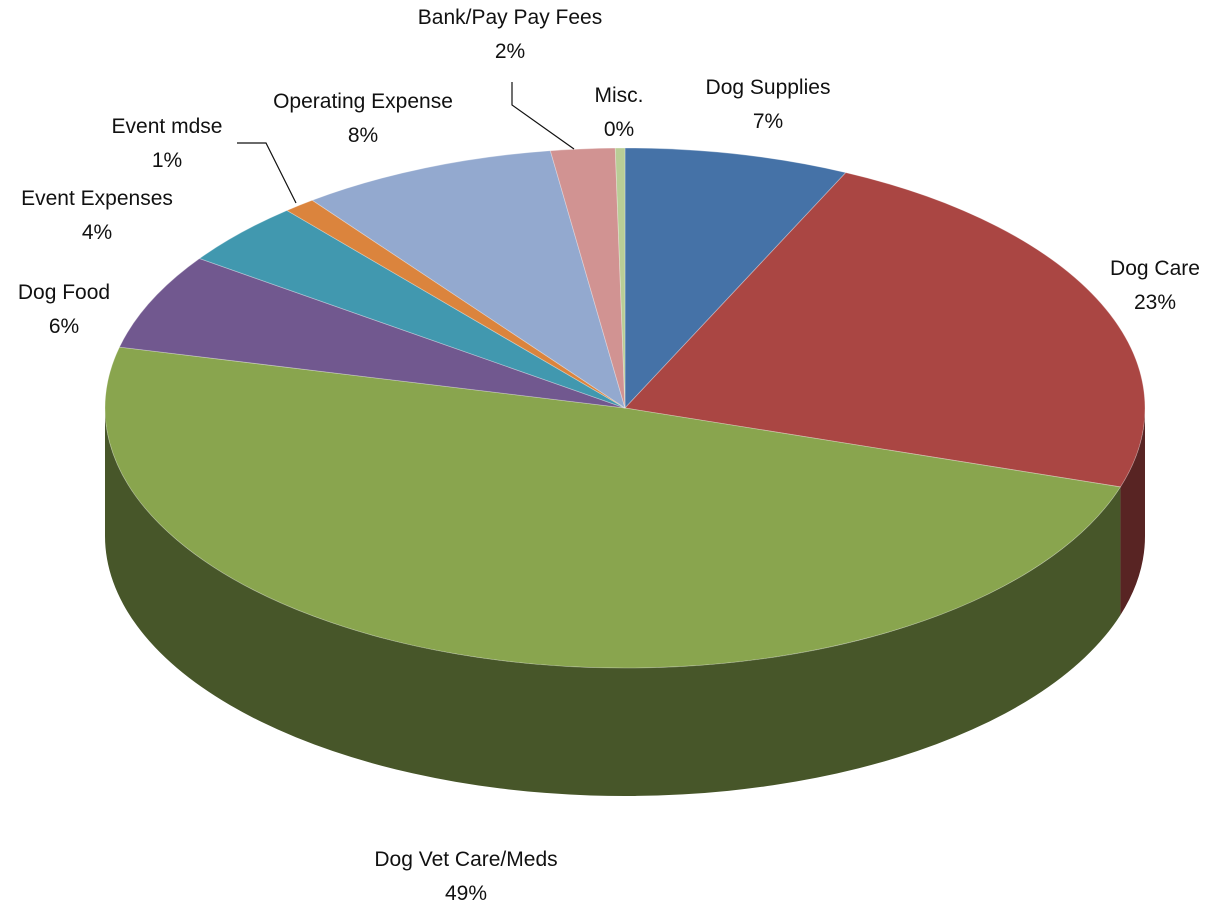 The width and height of the screenshot is (1226, 906). I want to click on slice-percent-dog-food: 6%, so click(64, 326).